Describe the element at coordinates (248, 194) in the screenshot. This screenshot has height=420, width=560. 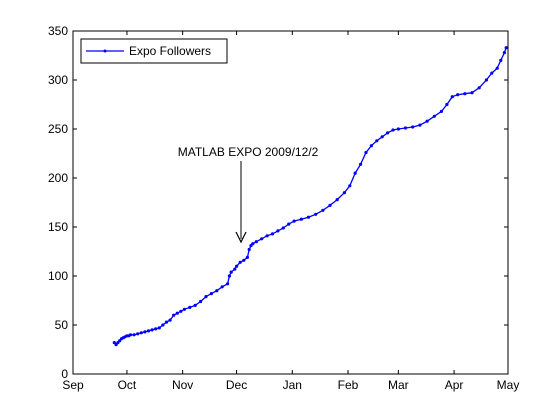
I see `annotation-layer: MATLAB EXPO 2009/12/2` at that location.